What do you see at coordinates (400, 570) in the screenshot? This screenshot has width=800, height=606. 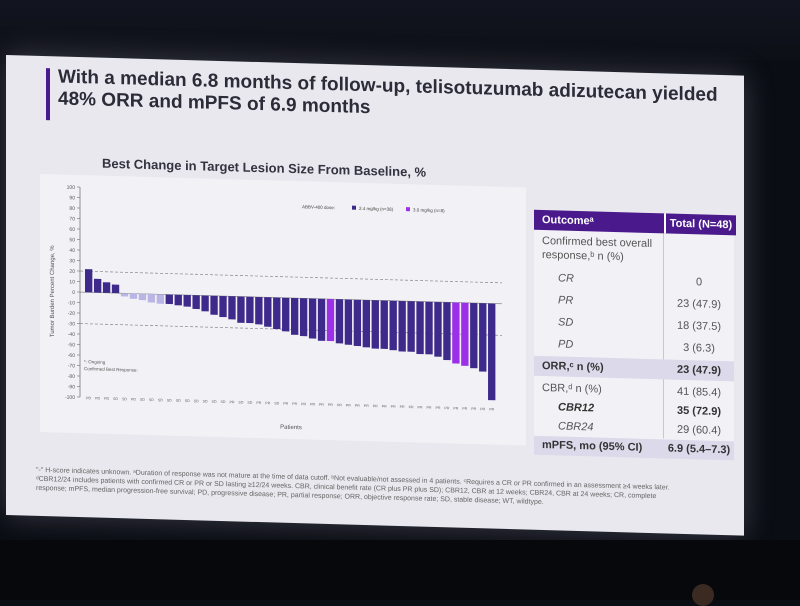 I see `audience-area` at bounding box center [400, 570].